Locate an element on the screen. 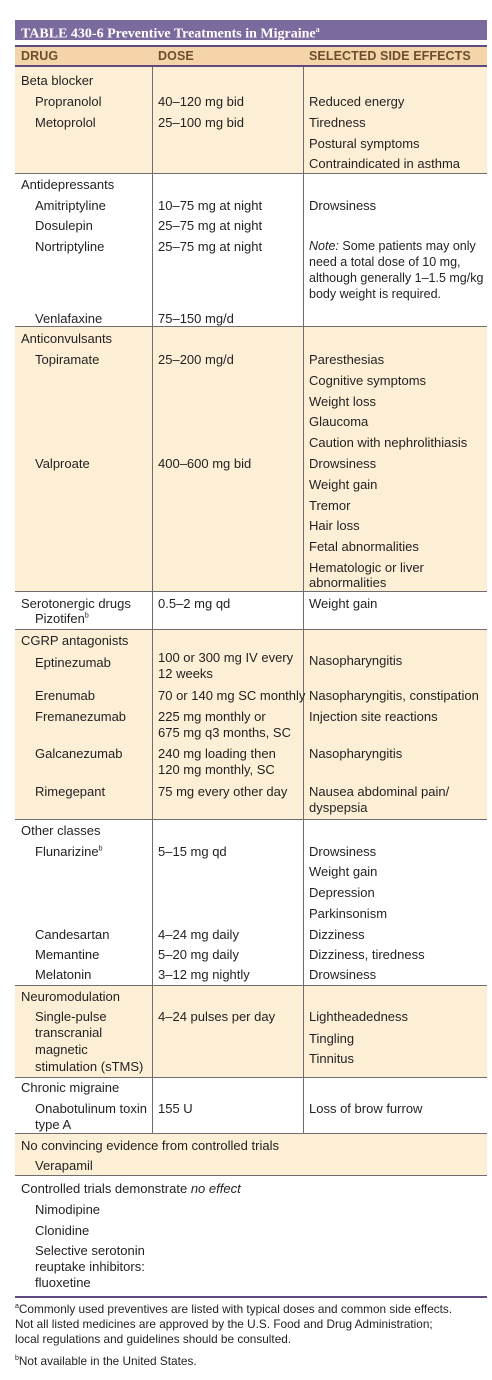 Image resolution: width=492 pixels, height=1380 pixels. drug-dose: 0.5–2 mg qd is located at coordinates (194, 603).